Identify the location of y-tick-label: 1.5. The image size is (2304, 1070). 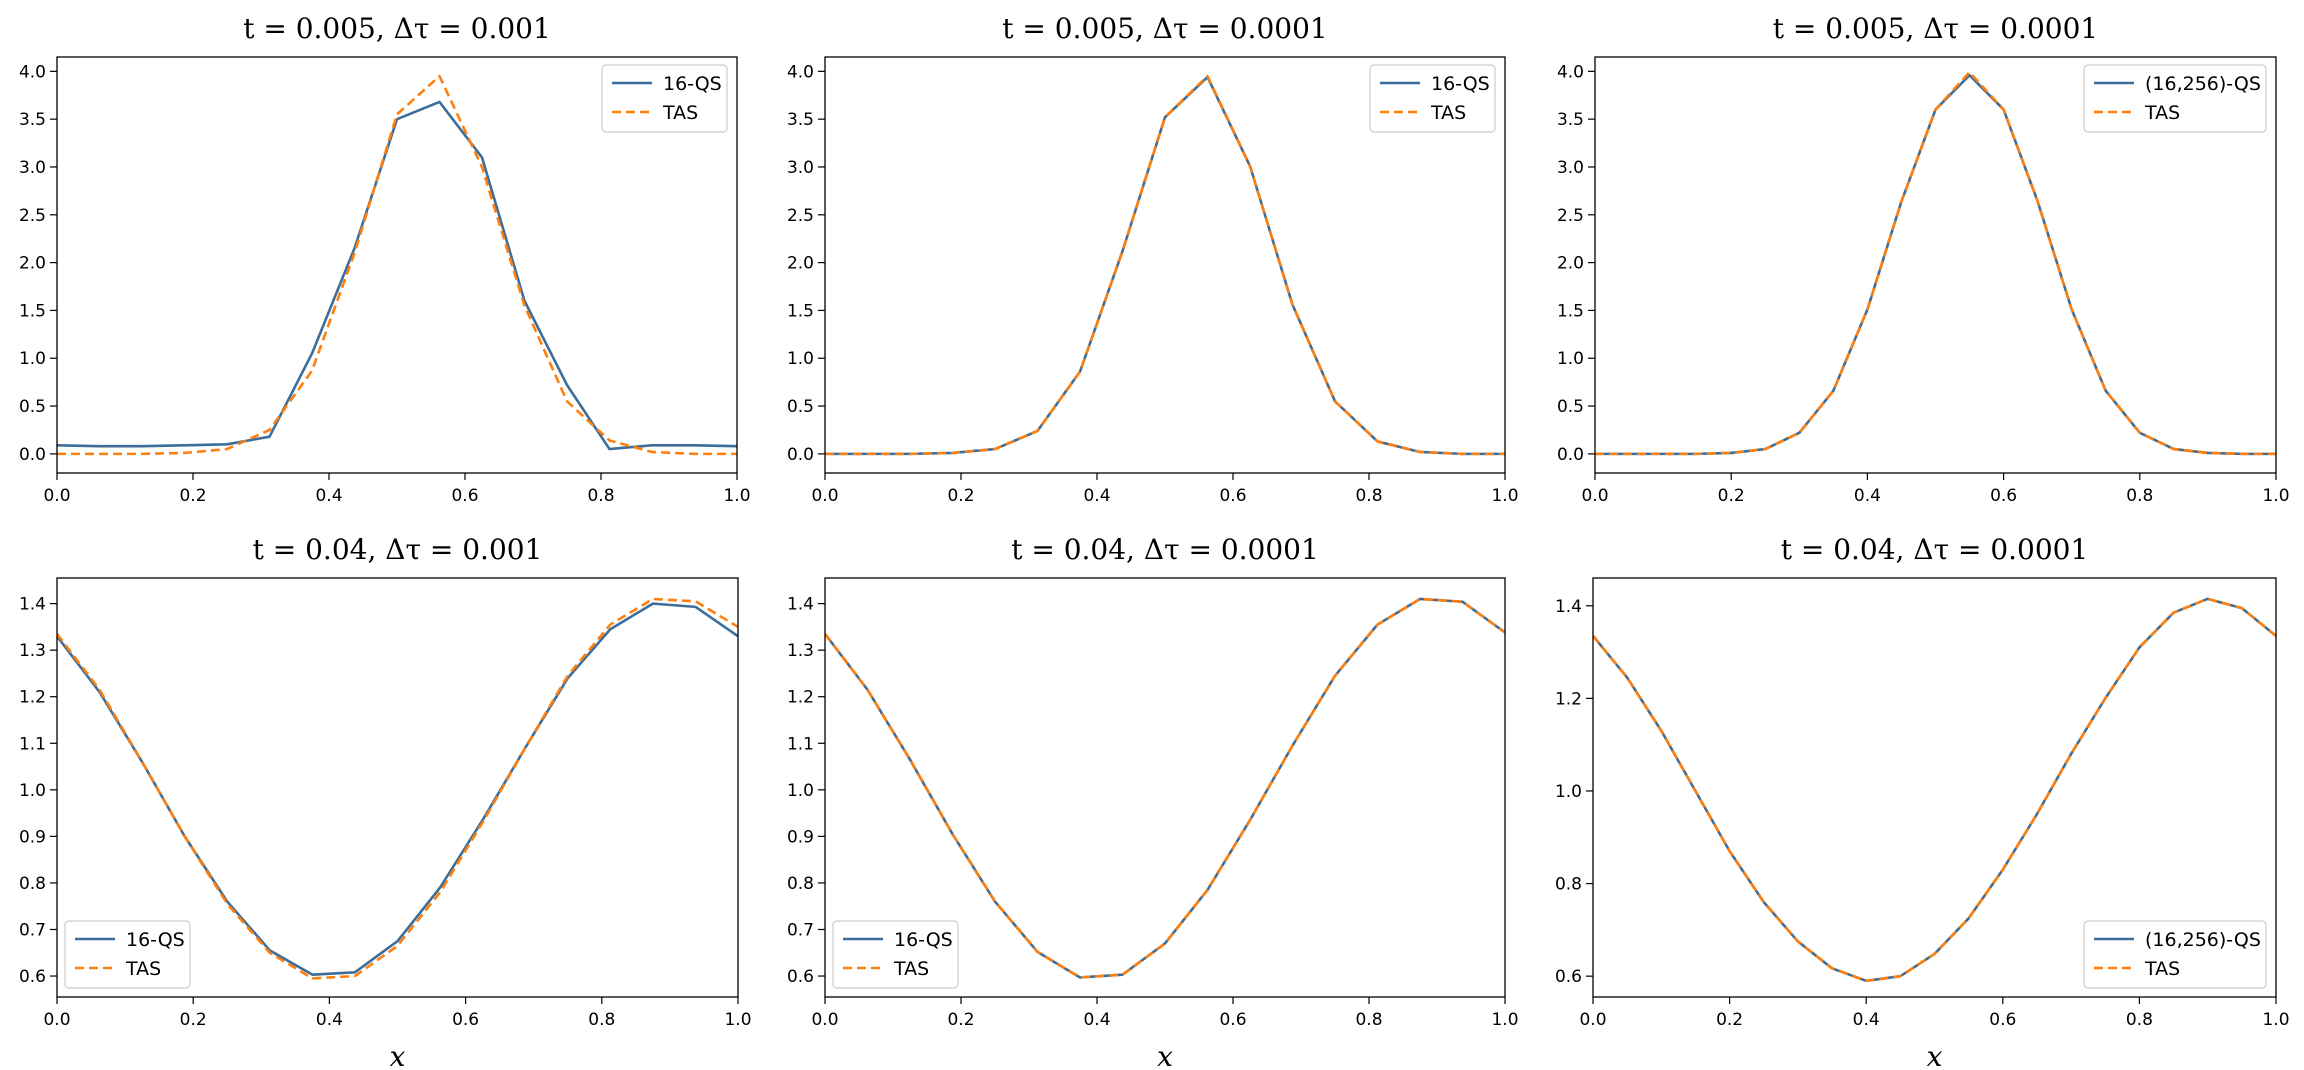
(32, 311).